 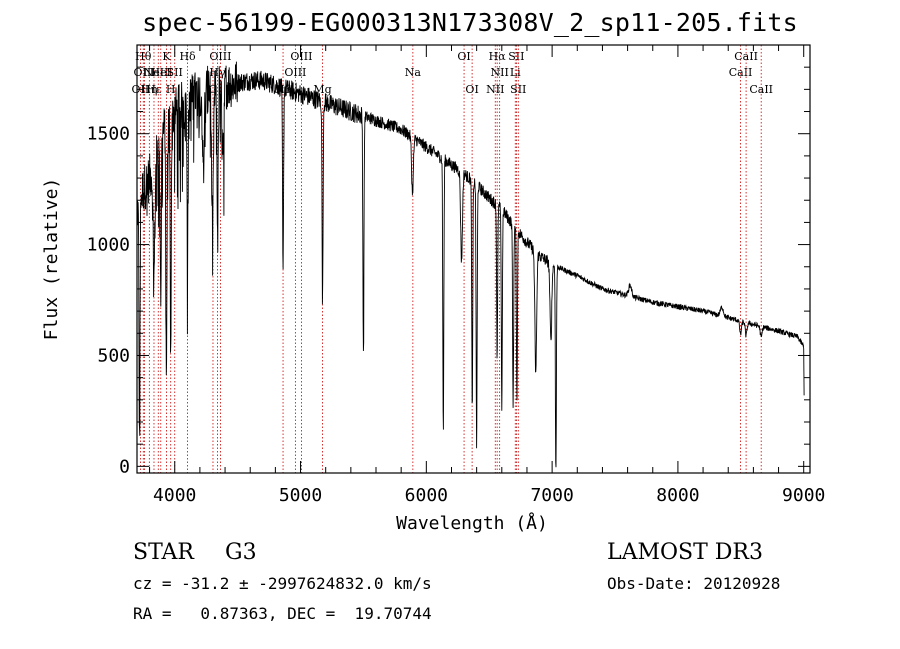 What do you see at coordinates (694, 583) in the screenshot?
I see `obs-date: Obs-Date: 20120928` at bounding box center [694, 583].